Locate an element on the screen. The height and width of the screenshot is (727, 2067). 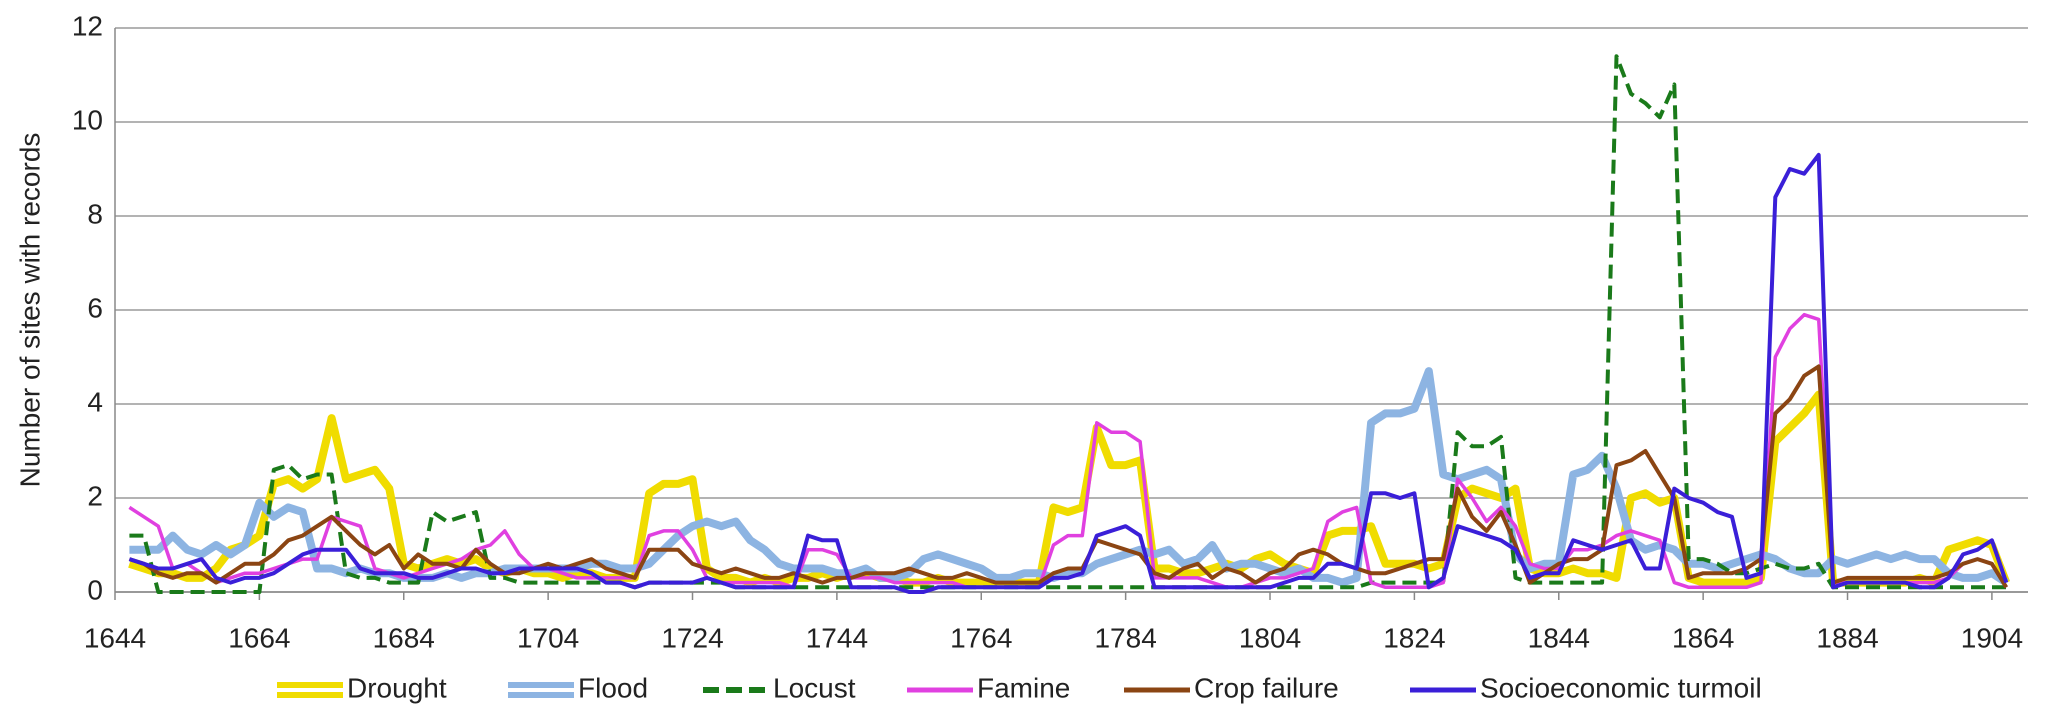
x-tick-label: 1864 is located at coordinates (1703, 637).